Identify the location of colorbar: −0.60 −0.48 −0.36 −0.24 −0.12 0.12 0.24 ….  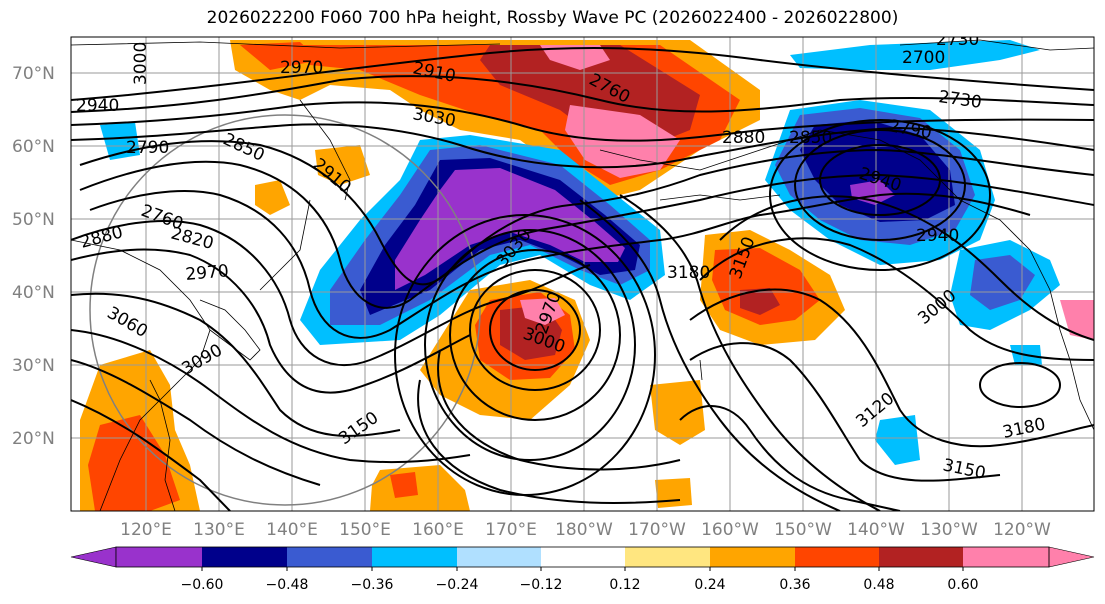
(582, 569).